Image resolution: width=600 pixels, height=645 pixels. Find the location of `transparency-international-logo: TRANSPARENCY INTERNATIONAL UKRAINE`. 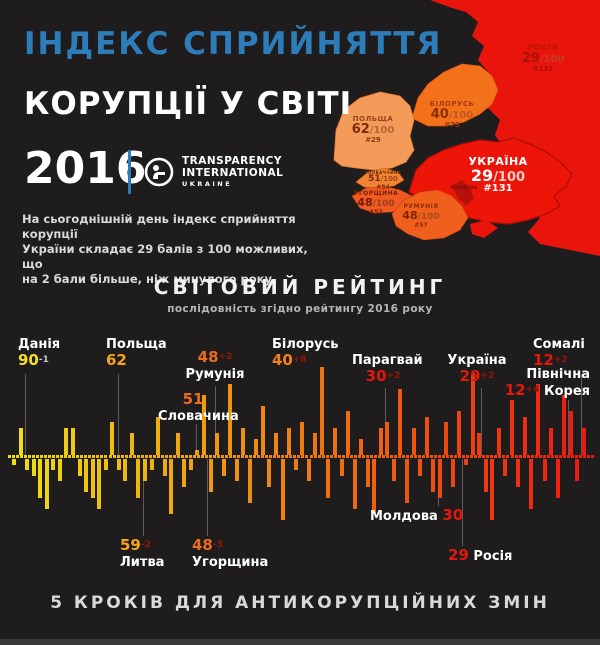

transparency-international-logo: TRANSPARENCY INTERNATIONAL UKRAINE is located at coordinates (213, 171).